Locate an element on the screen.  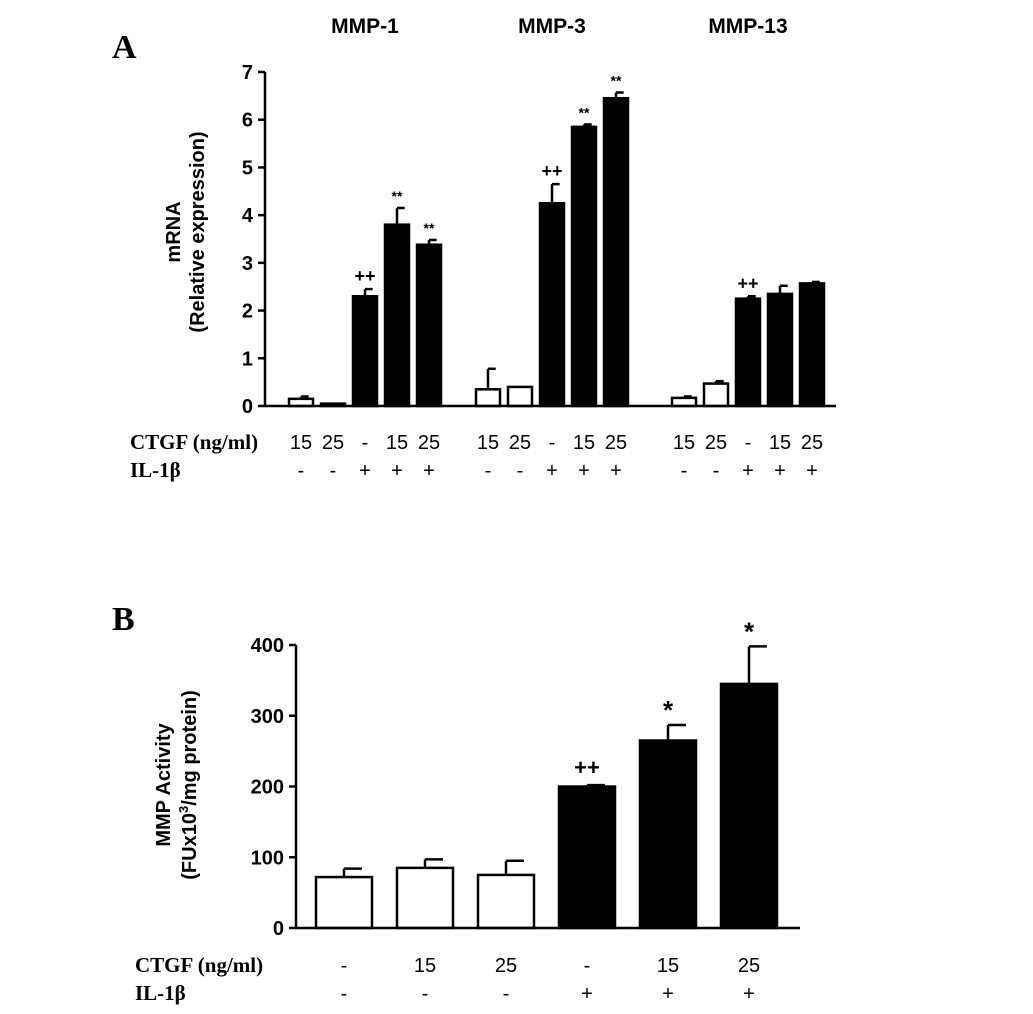
group-title: MMP-1 is located at coordinates (365, 26).